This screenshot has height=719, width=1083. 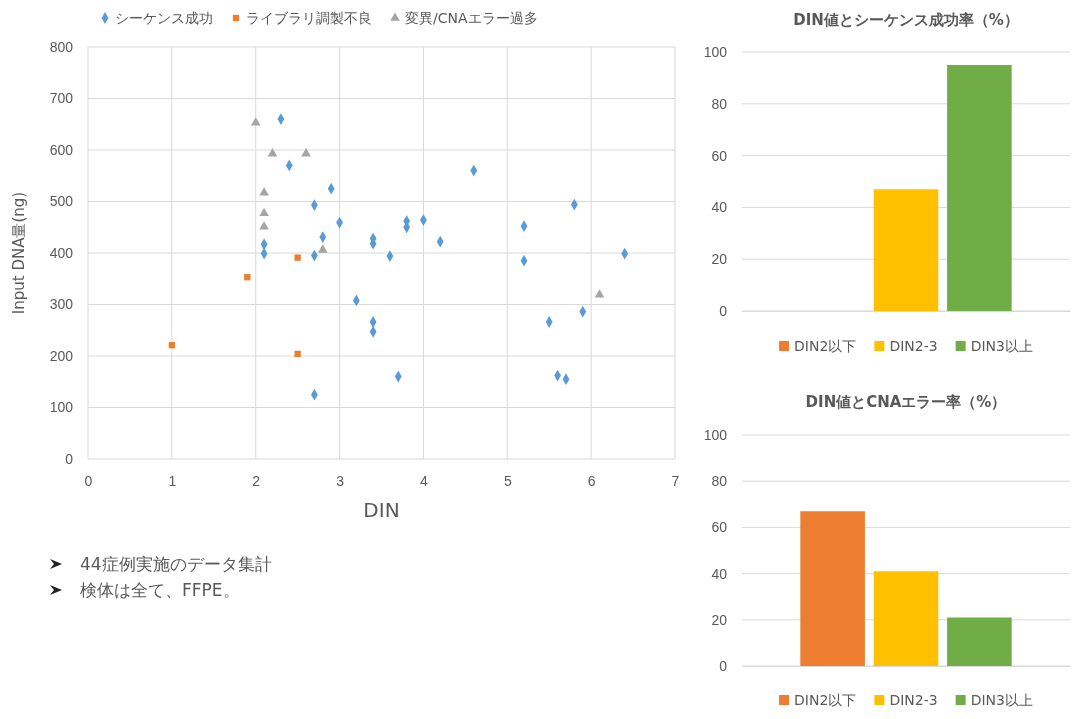 I want to click on y-tick-label: 400, so click(x=61, y=252).